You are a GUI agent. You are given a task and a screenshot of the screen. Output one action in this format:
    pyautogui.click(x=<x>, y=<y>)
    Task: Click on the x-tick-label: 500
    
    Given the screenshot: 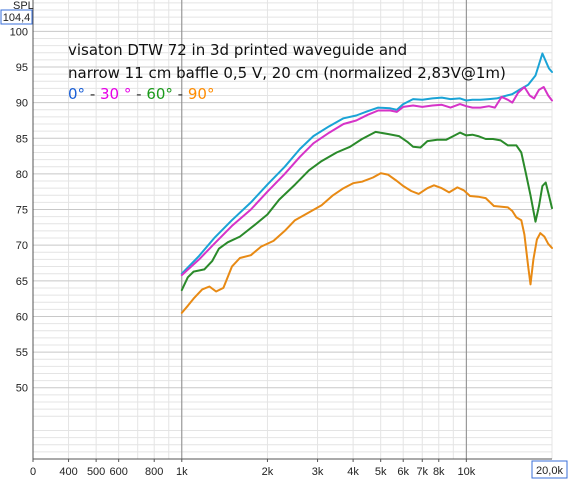 What is the action you would take?
    pyautogui.click(x=96, y=472)
    